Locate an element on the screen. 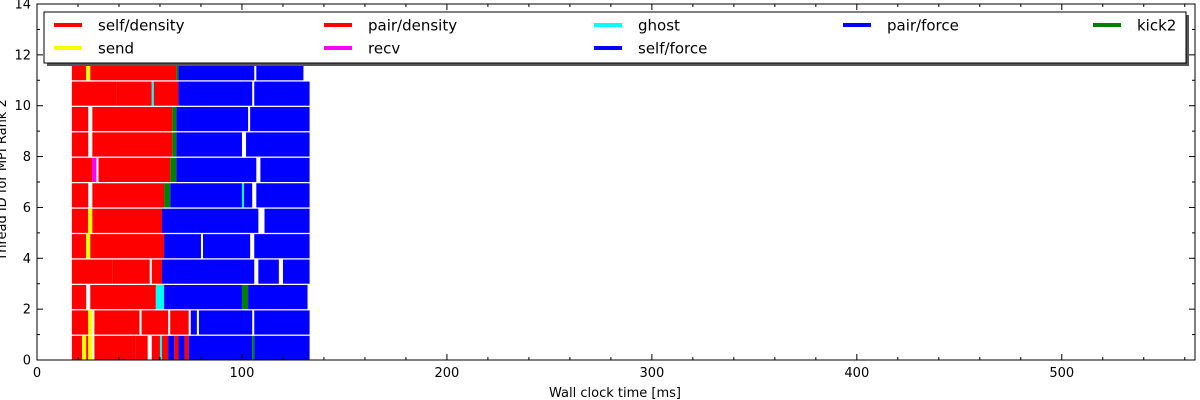 The image size is (1200, 400). y-tick-label-0: 0 is located at coordinates (27, 361).